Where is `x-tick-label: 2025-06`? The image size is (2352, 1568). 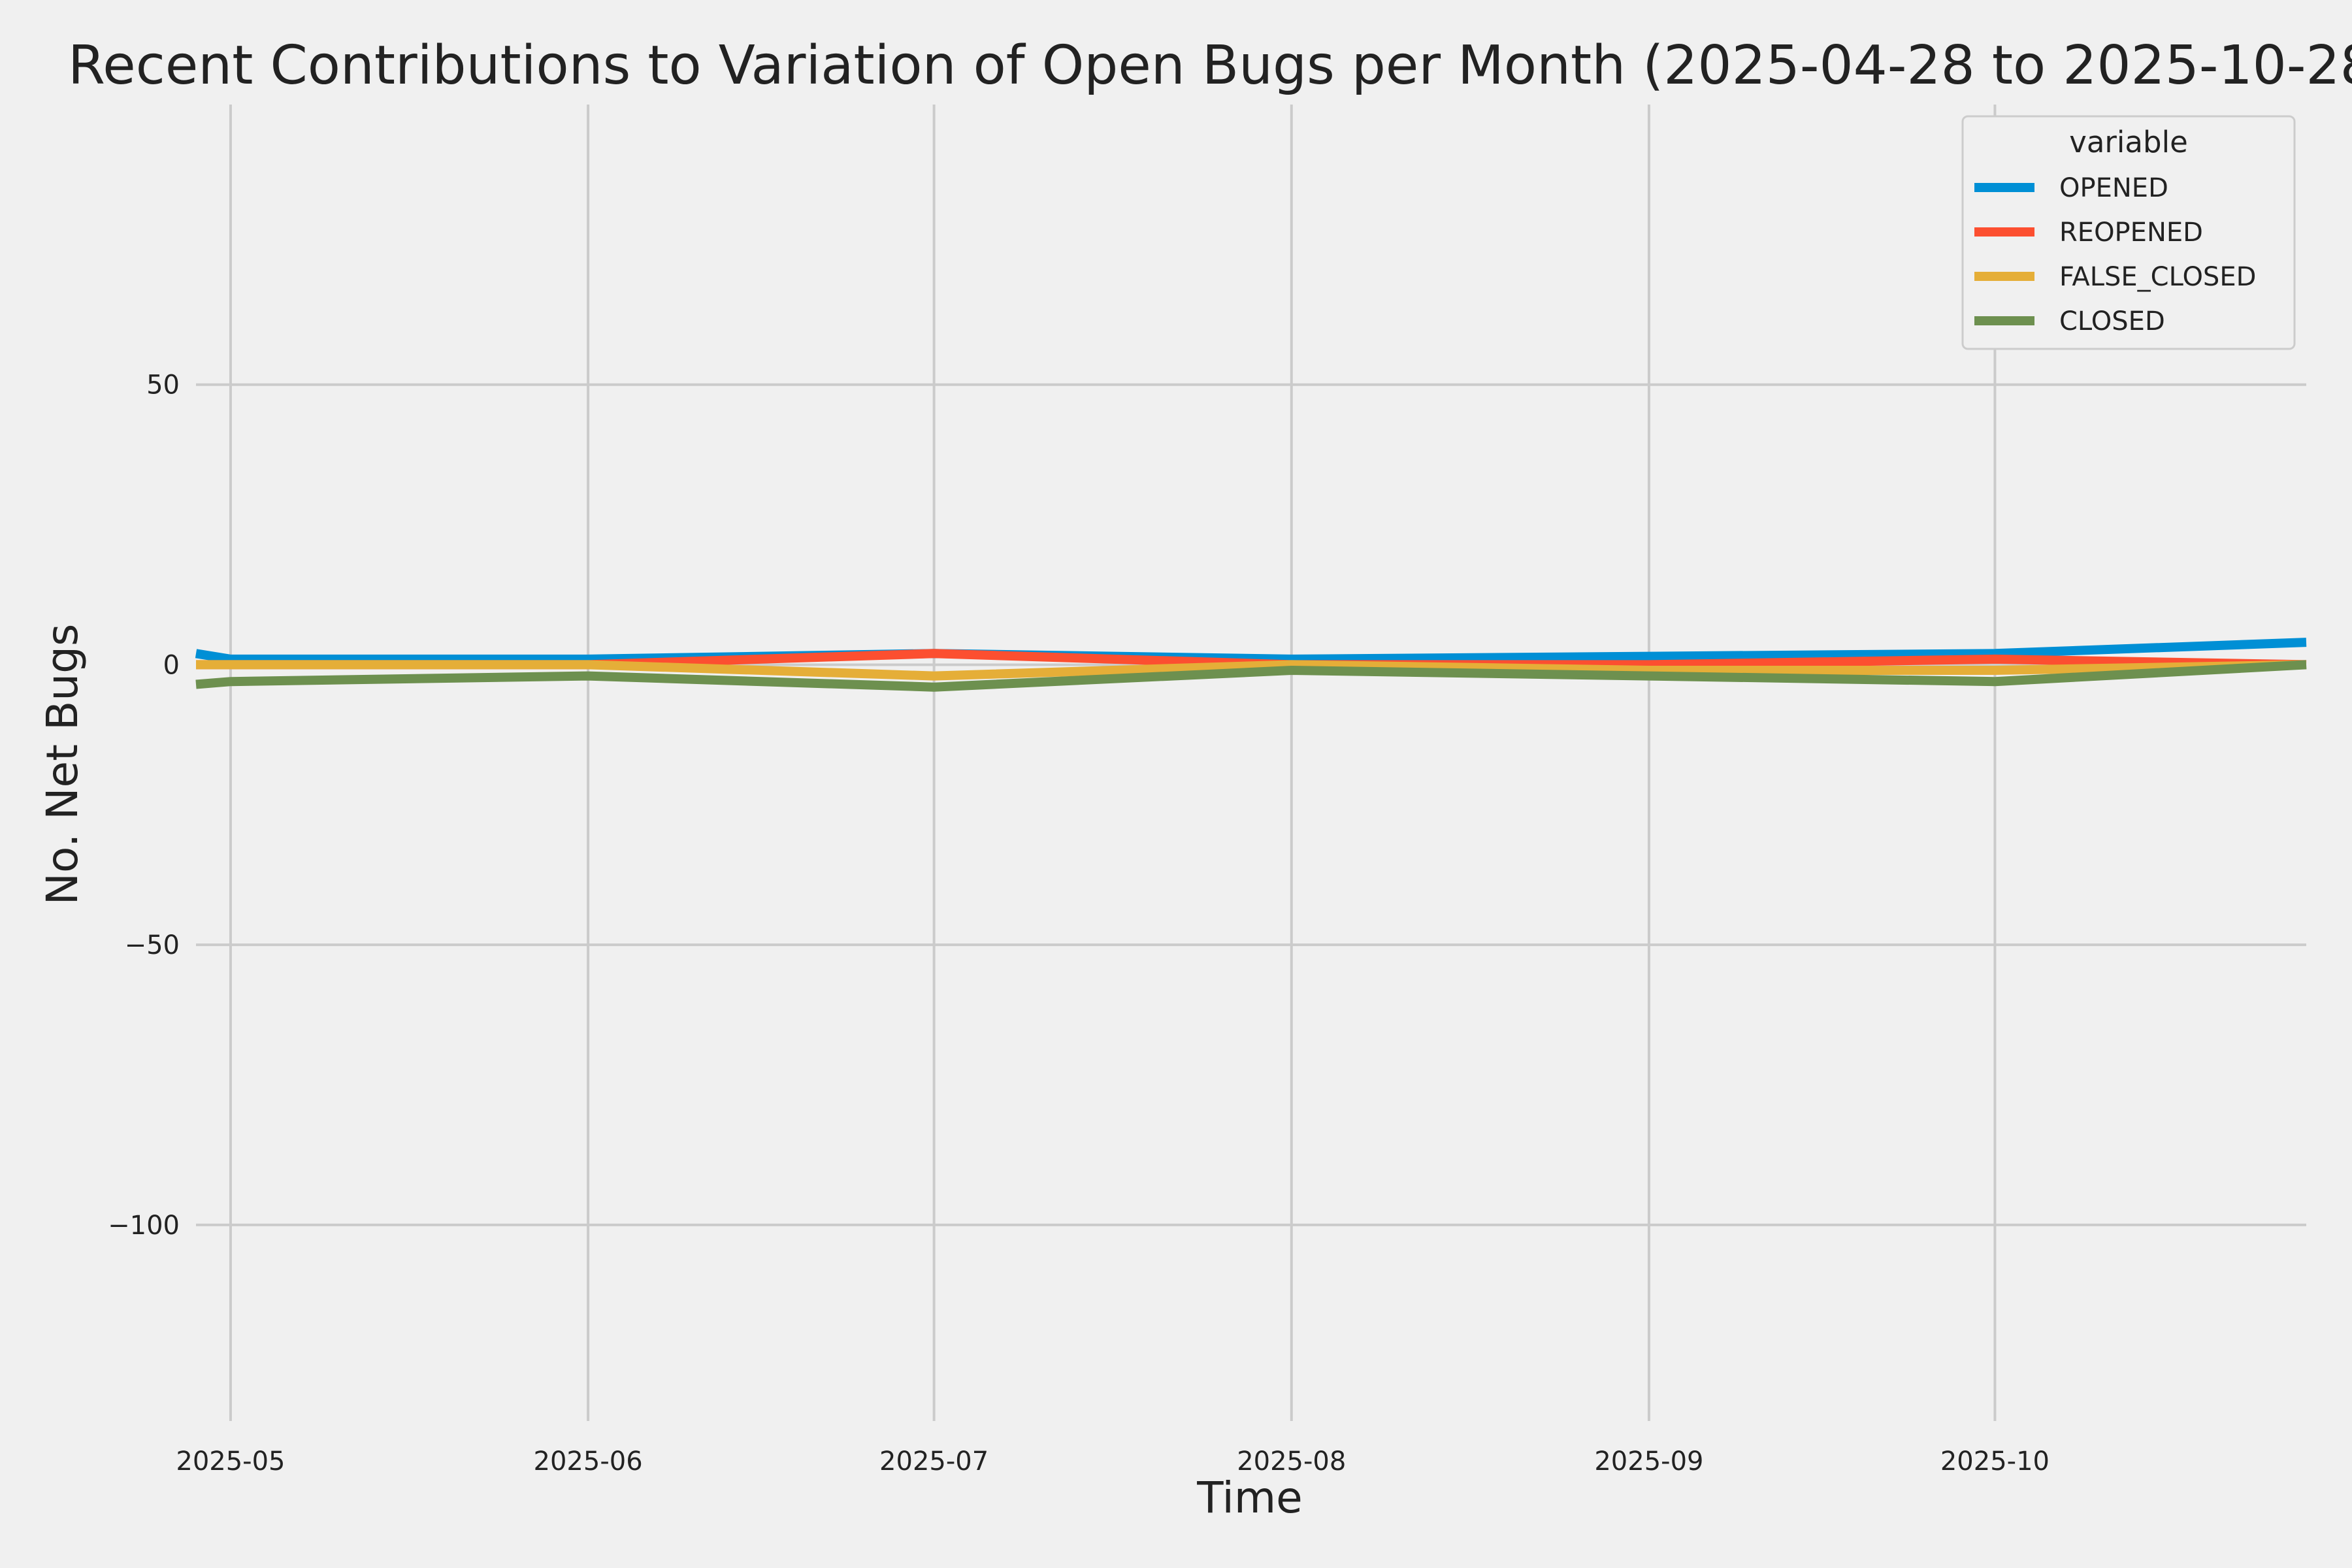 x-tick-label: 2025-06 is located at coordinates (588, 1461).